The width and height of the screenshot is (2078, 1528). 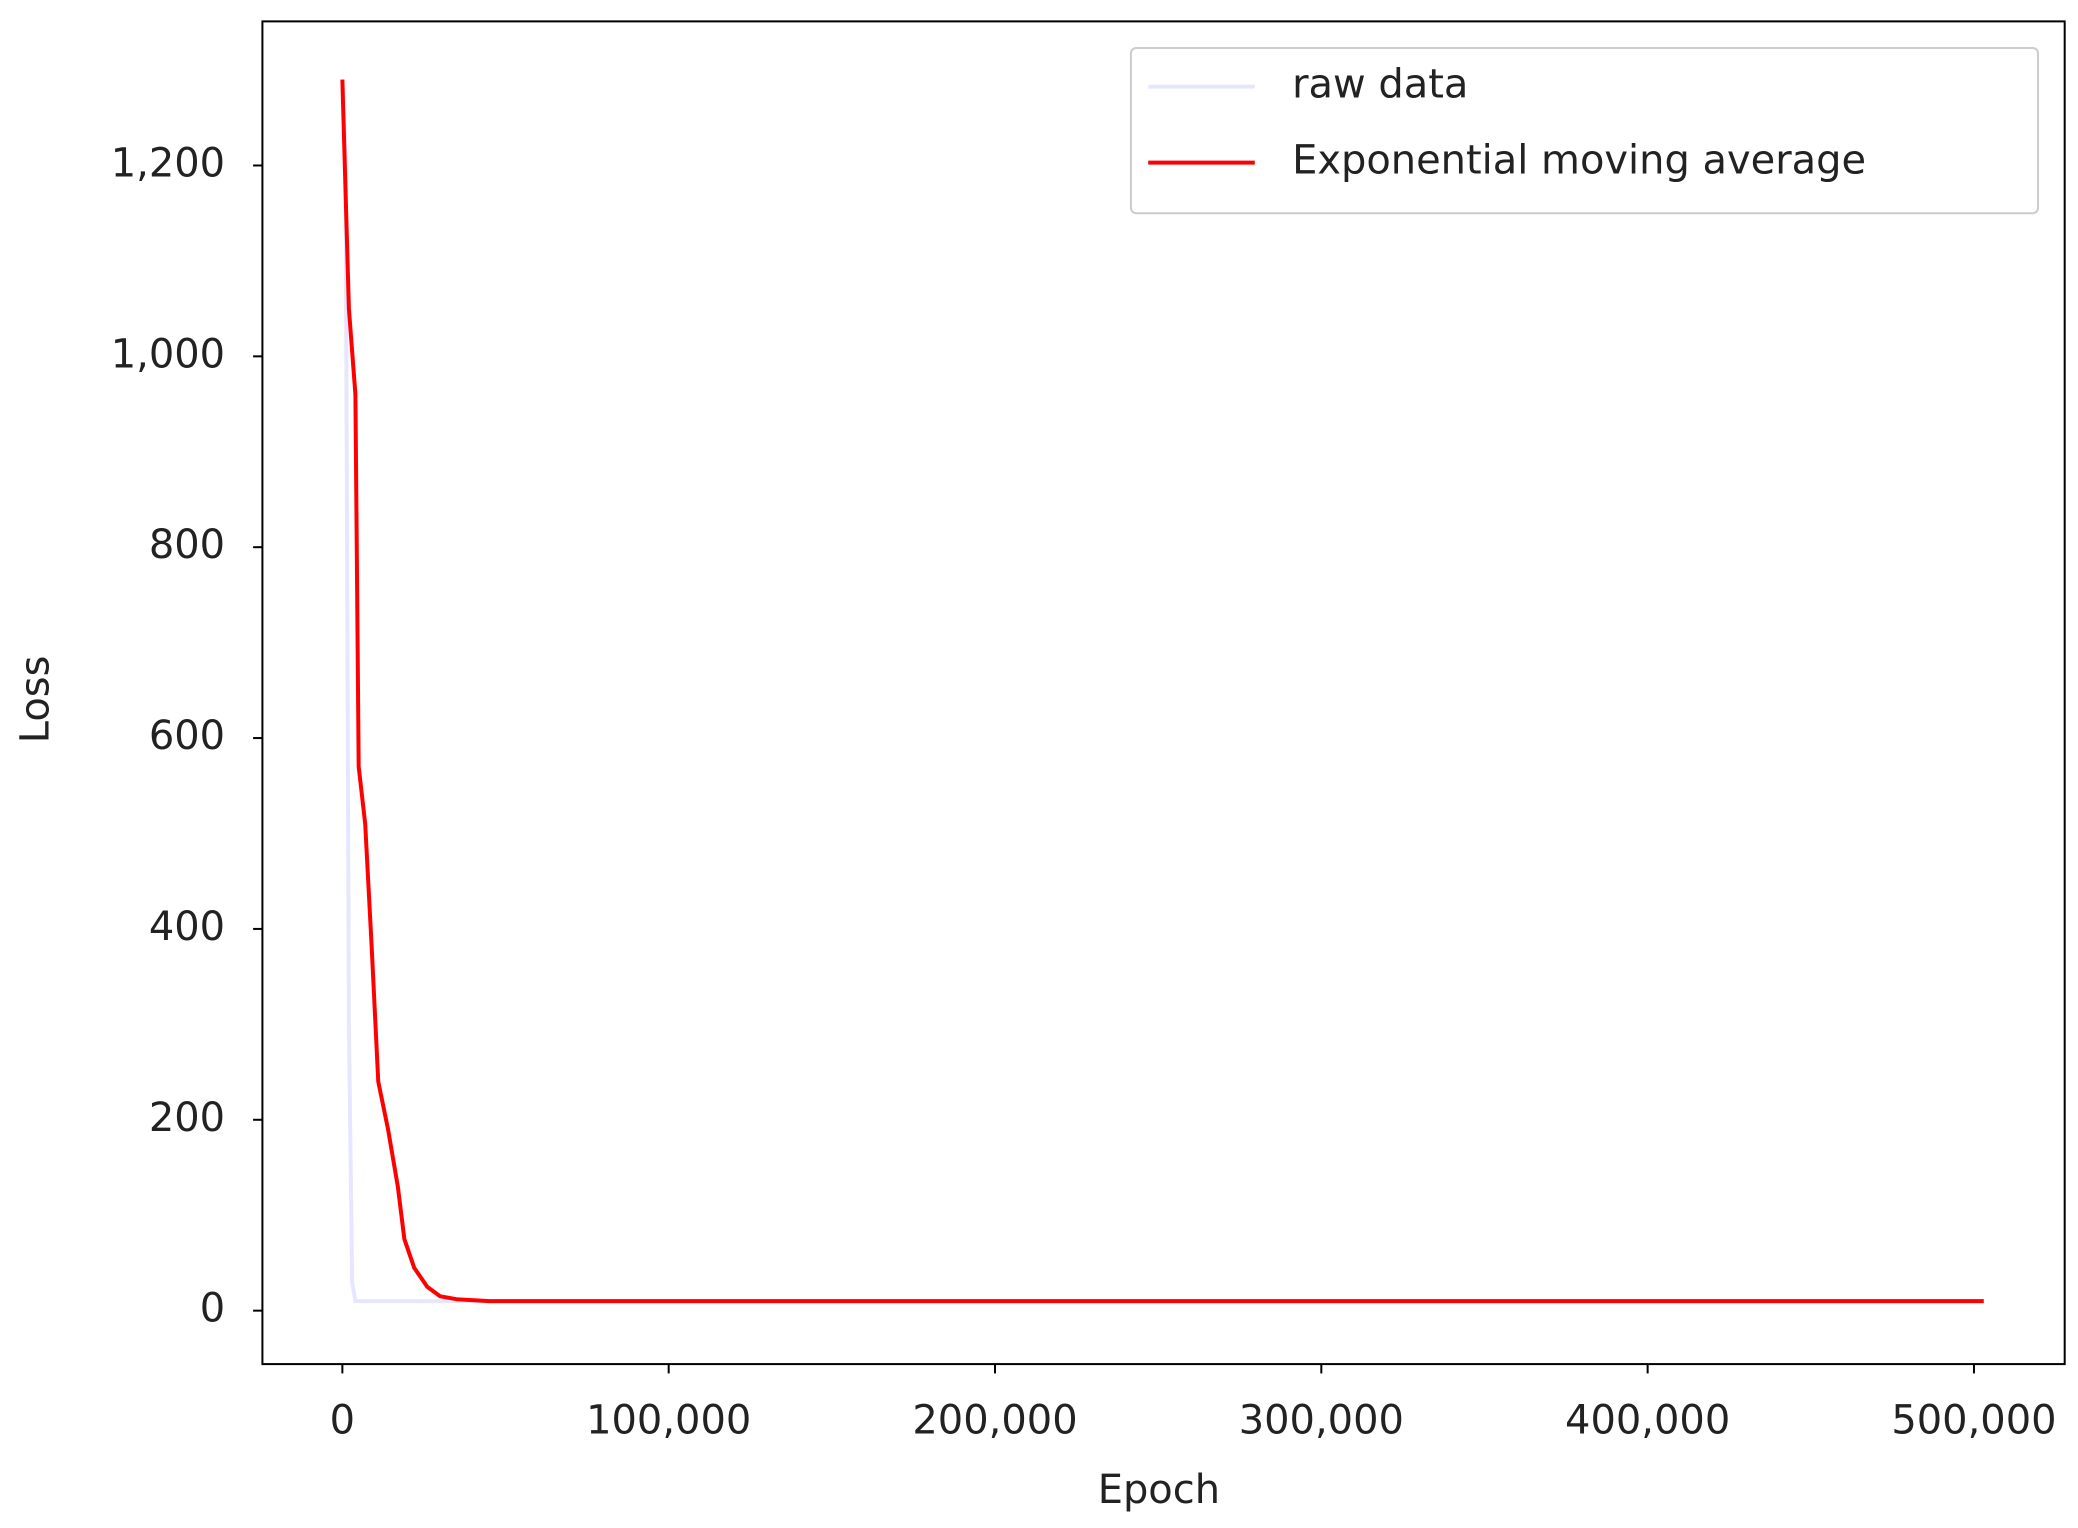 I want to click on y-axis-label: Loss, so click(x=35, y=700).